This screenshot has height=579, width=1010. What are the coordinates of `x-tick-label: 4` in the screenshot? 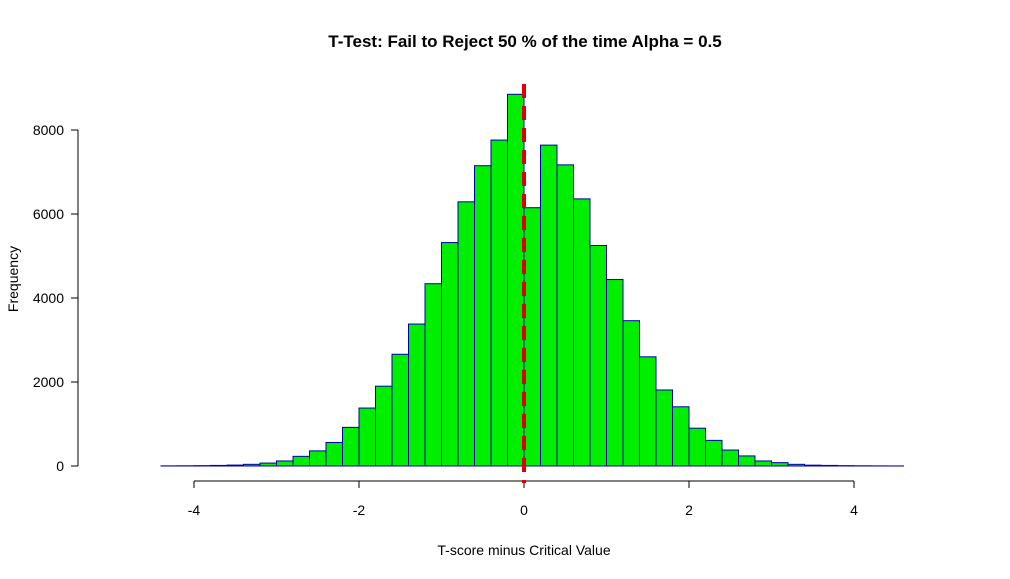 It's located at (854, 510).